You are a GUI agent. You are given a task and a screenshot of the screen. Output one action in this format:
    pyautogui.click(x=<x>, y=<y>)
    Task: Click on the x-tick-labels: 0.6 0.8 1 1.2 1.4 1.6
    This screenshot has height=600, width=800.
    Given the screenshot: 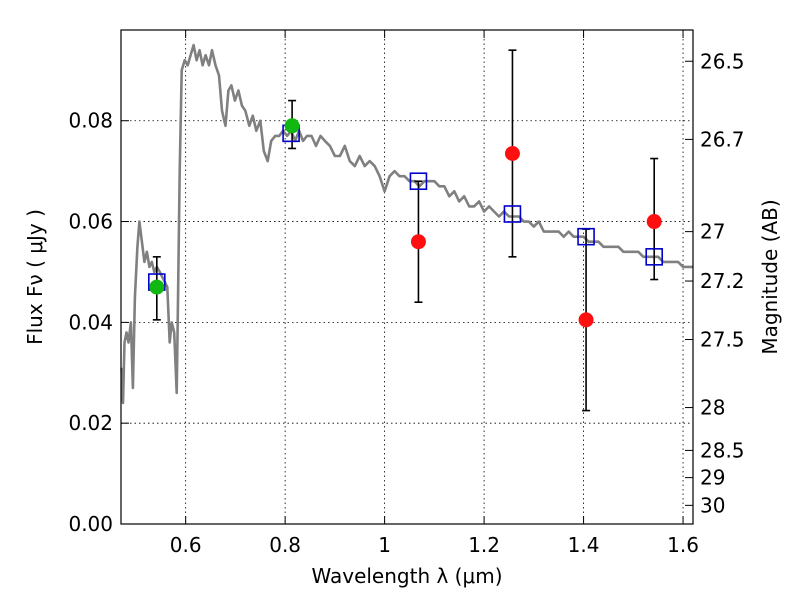 What is the action you would take?
    pyautogui.click(x=434, y=545)
    